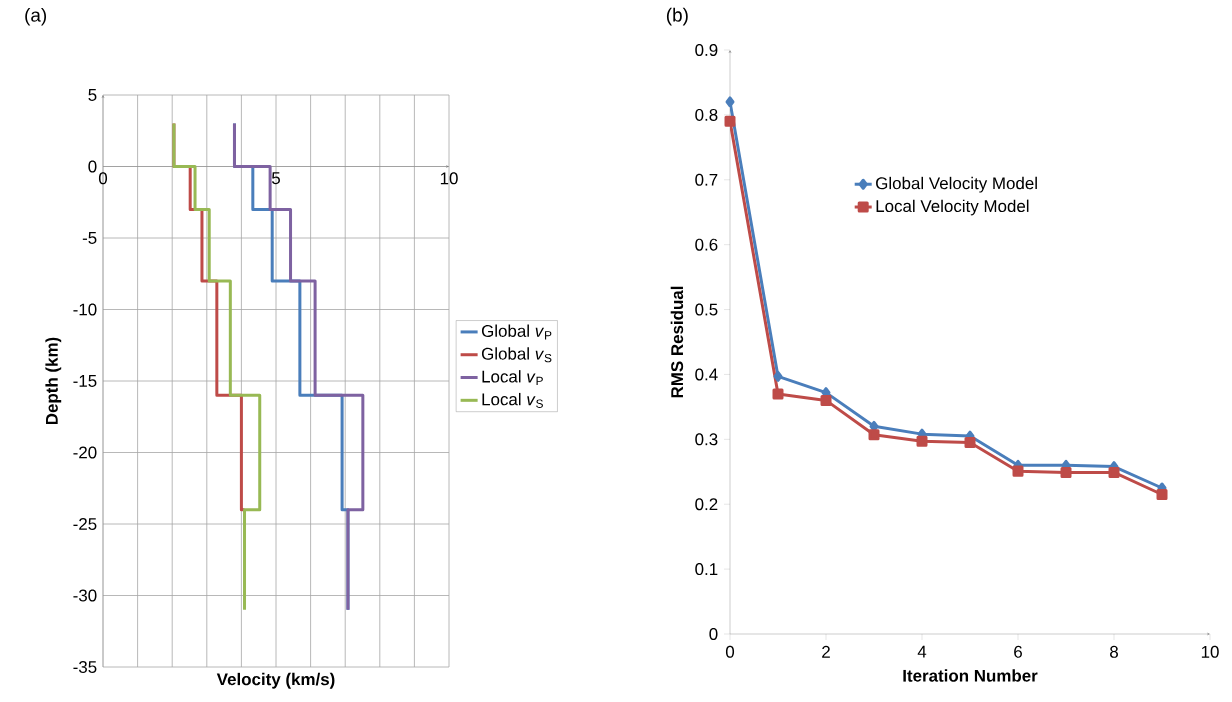 This screenshot has height=702, width=1232. I want to click on y-tick-label: -10, so click(85, 309).